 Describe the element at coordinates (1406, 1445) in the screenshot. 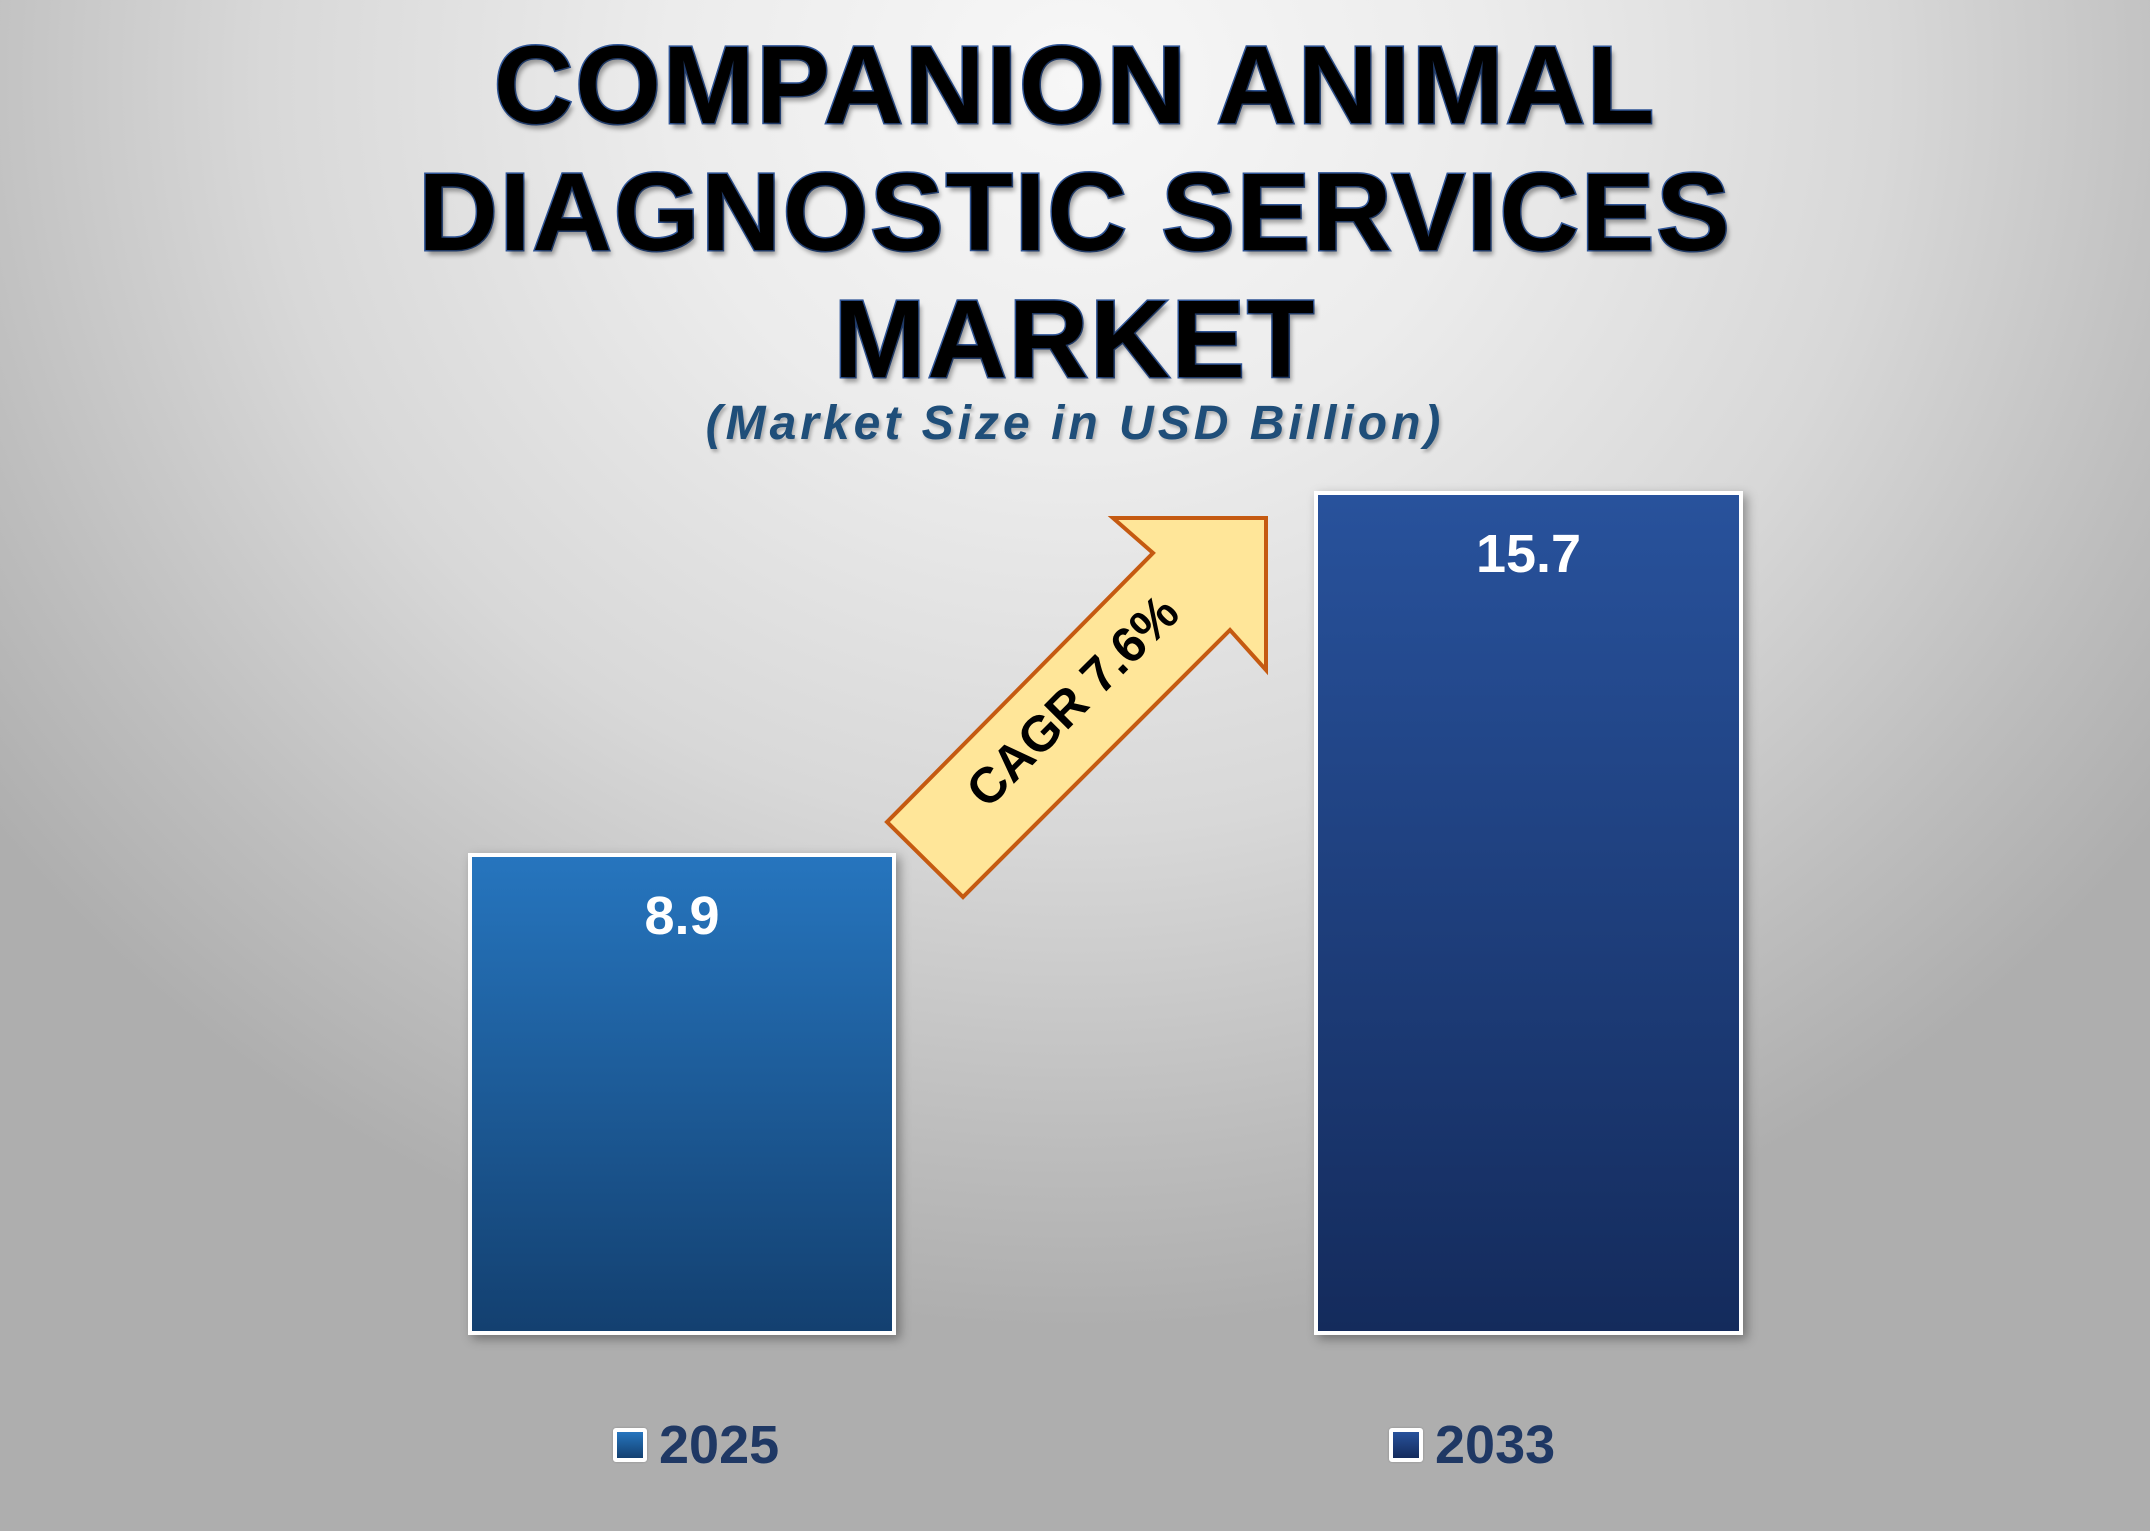

I see `legend-swatch-2033` at that location.